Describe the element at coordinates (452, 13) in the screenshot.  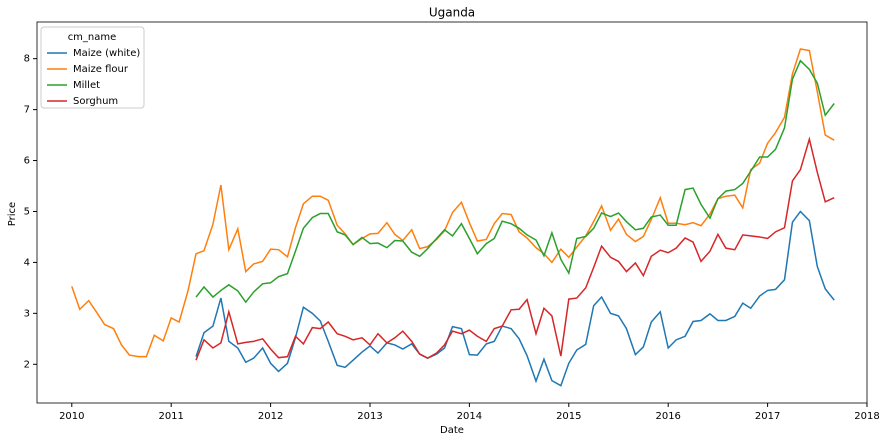
I see `chart-title: Uganda` at that location.